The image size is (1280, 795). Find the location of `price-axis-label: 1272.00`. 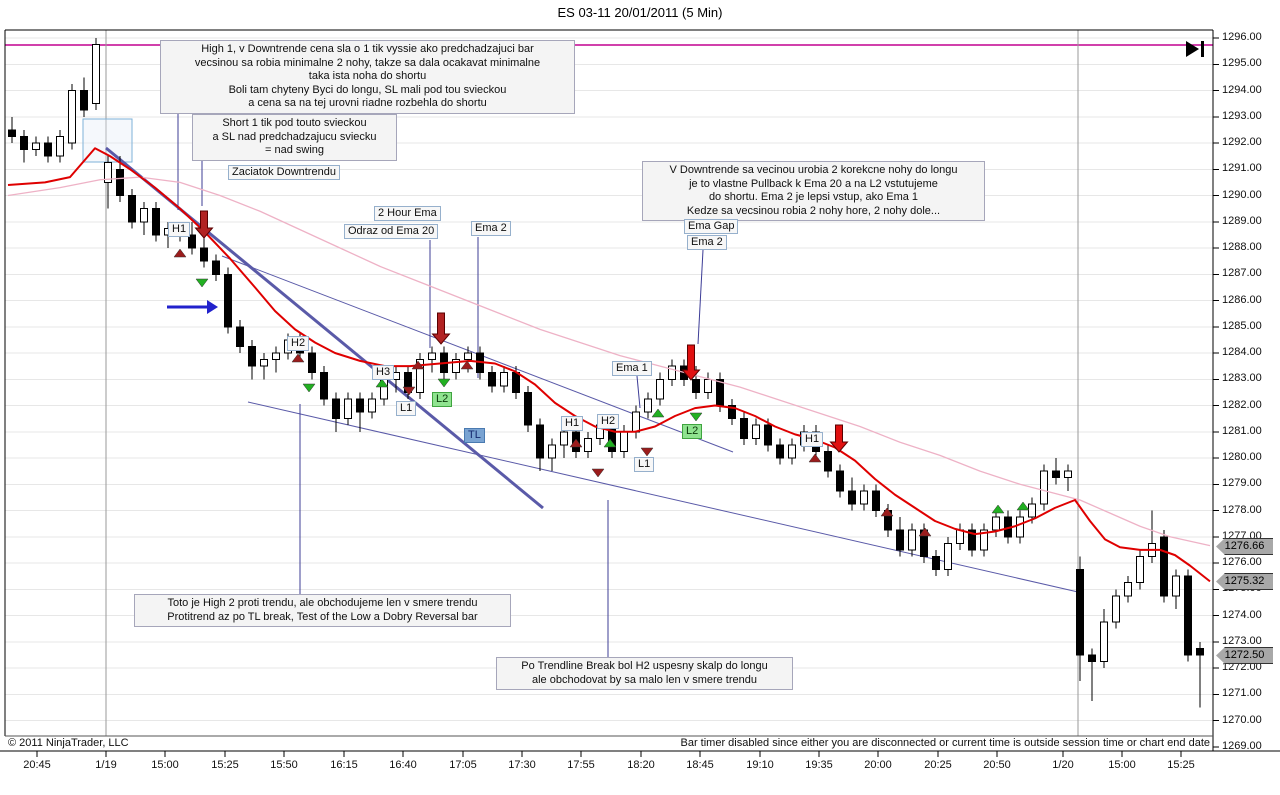

price-axis-label: 1272.00 is located at coordinates (1242, 667).